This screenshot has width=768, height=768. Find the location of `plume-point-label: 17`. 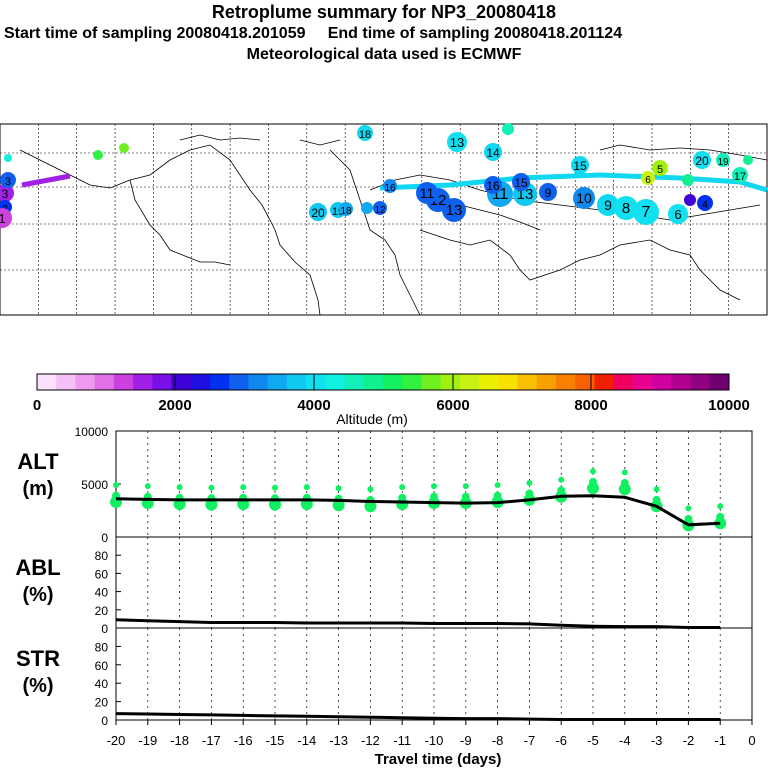

plume-point-label: 17 is located at coordinates (740, 177).